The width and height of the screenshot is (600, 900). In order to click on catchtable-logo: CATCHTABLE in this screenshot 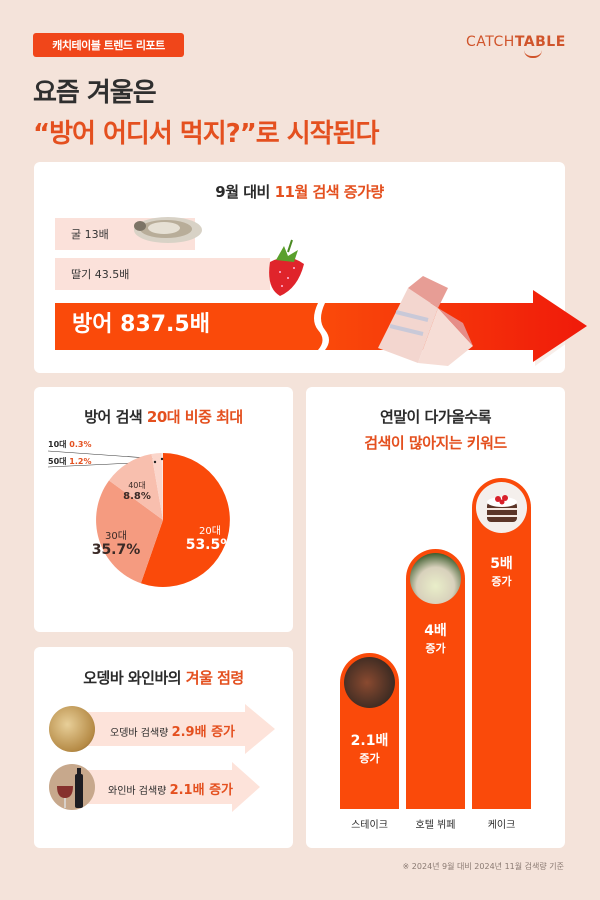, I will do `click(516, 42)`.